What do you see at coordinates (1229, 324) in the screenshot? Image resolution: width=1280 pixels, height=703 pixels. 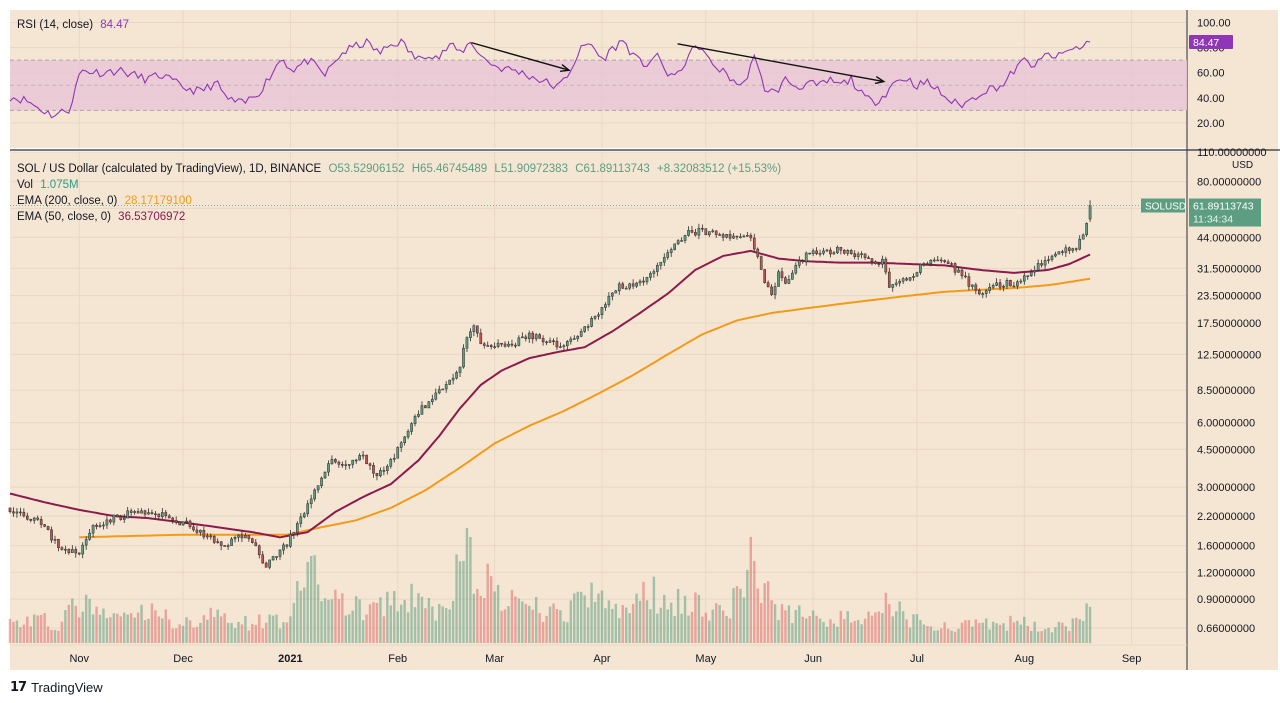 I see `price-axis-tick-label: 17.50000000` at bounding box center [1229, 324].